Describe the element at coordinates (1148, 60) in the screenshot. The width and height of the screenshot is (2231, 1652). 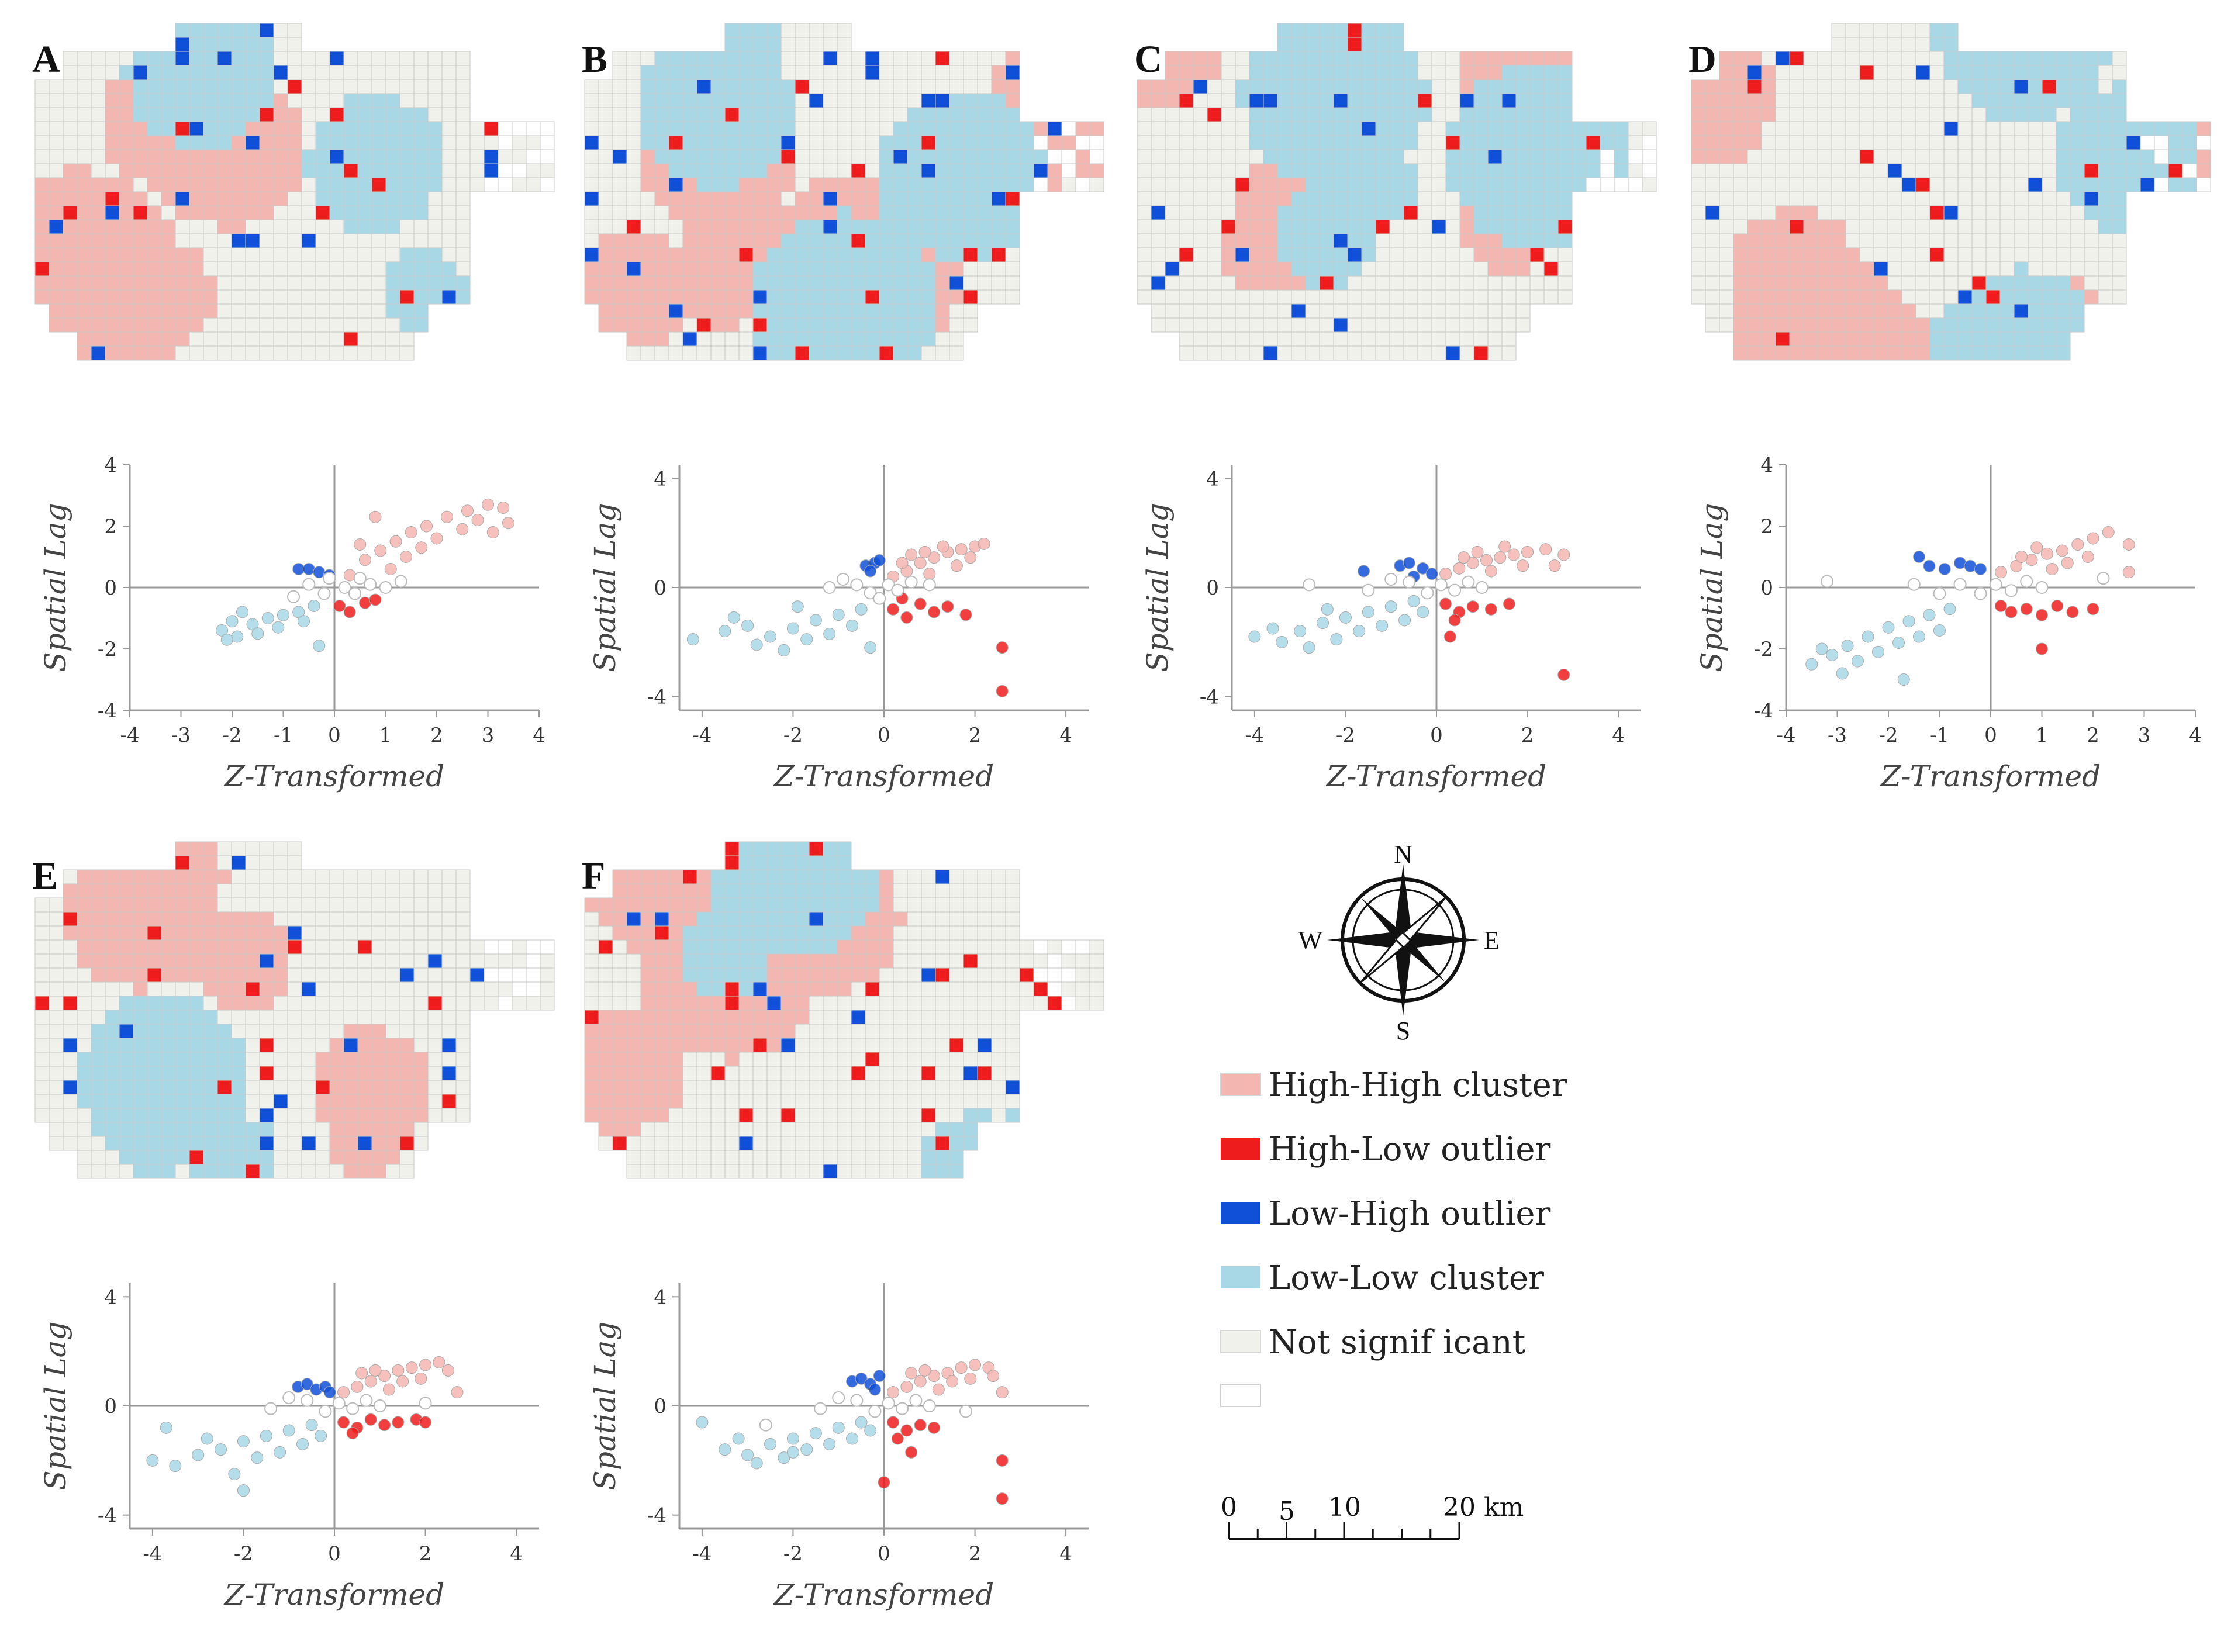
I see `panel-label: C` at that location.